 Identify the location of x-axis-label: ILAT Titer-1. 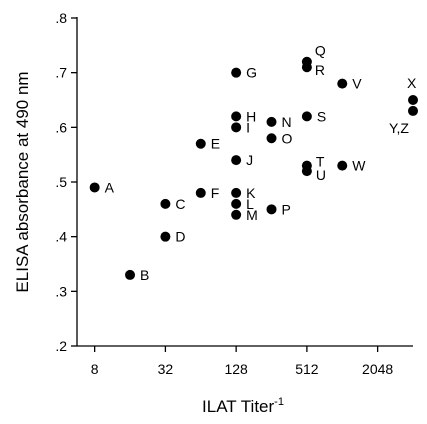
(243, 406).